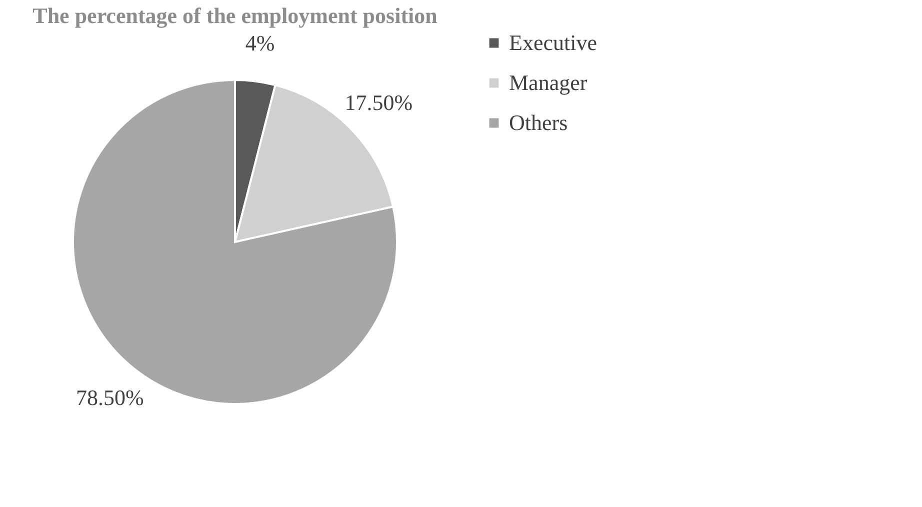 The height and width of the screenshot is (507, 922). Describe the element at coordinates (110, 397) in the screenshot. I see `data-label: 78.50%` at that location.